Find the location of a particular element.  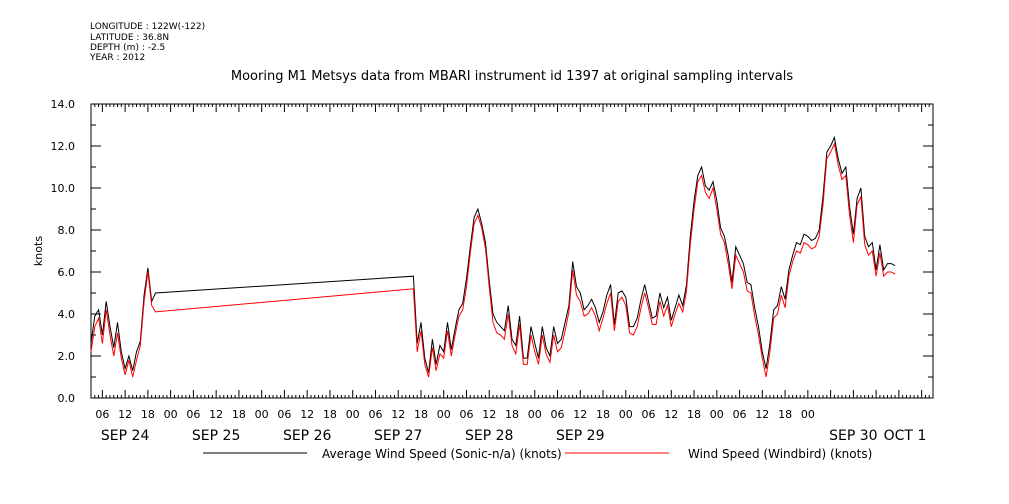

y-tick-label: 4.0 is located at coordinates (67, 314).